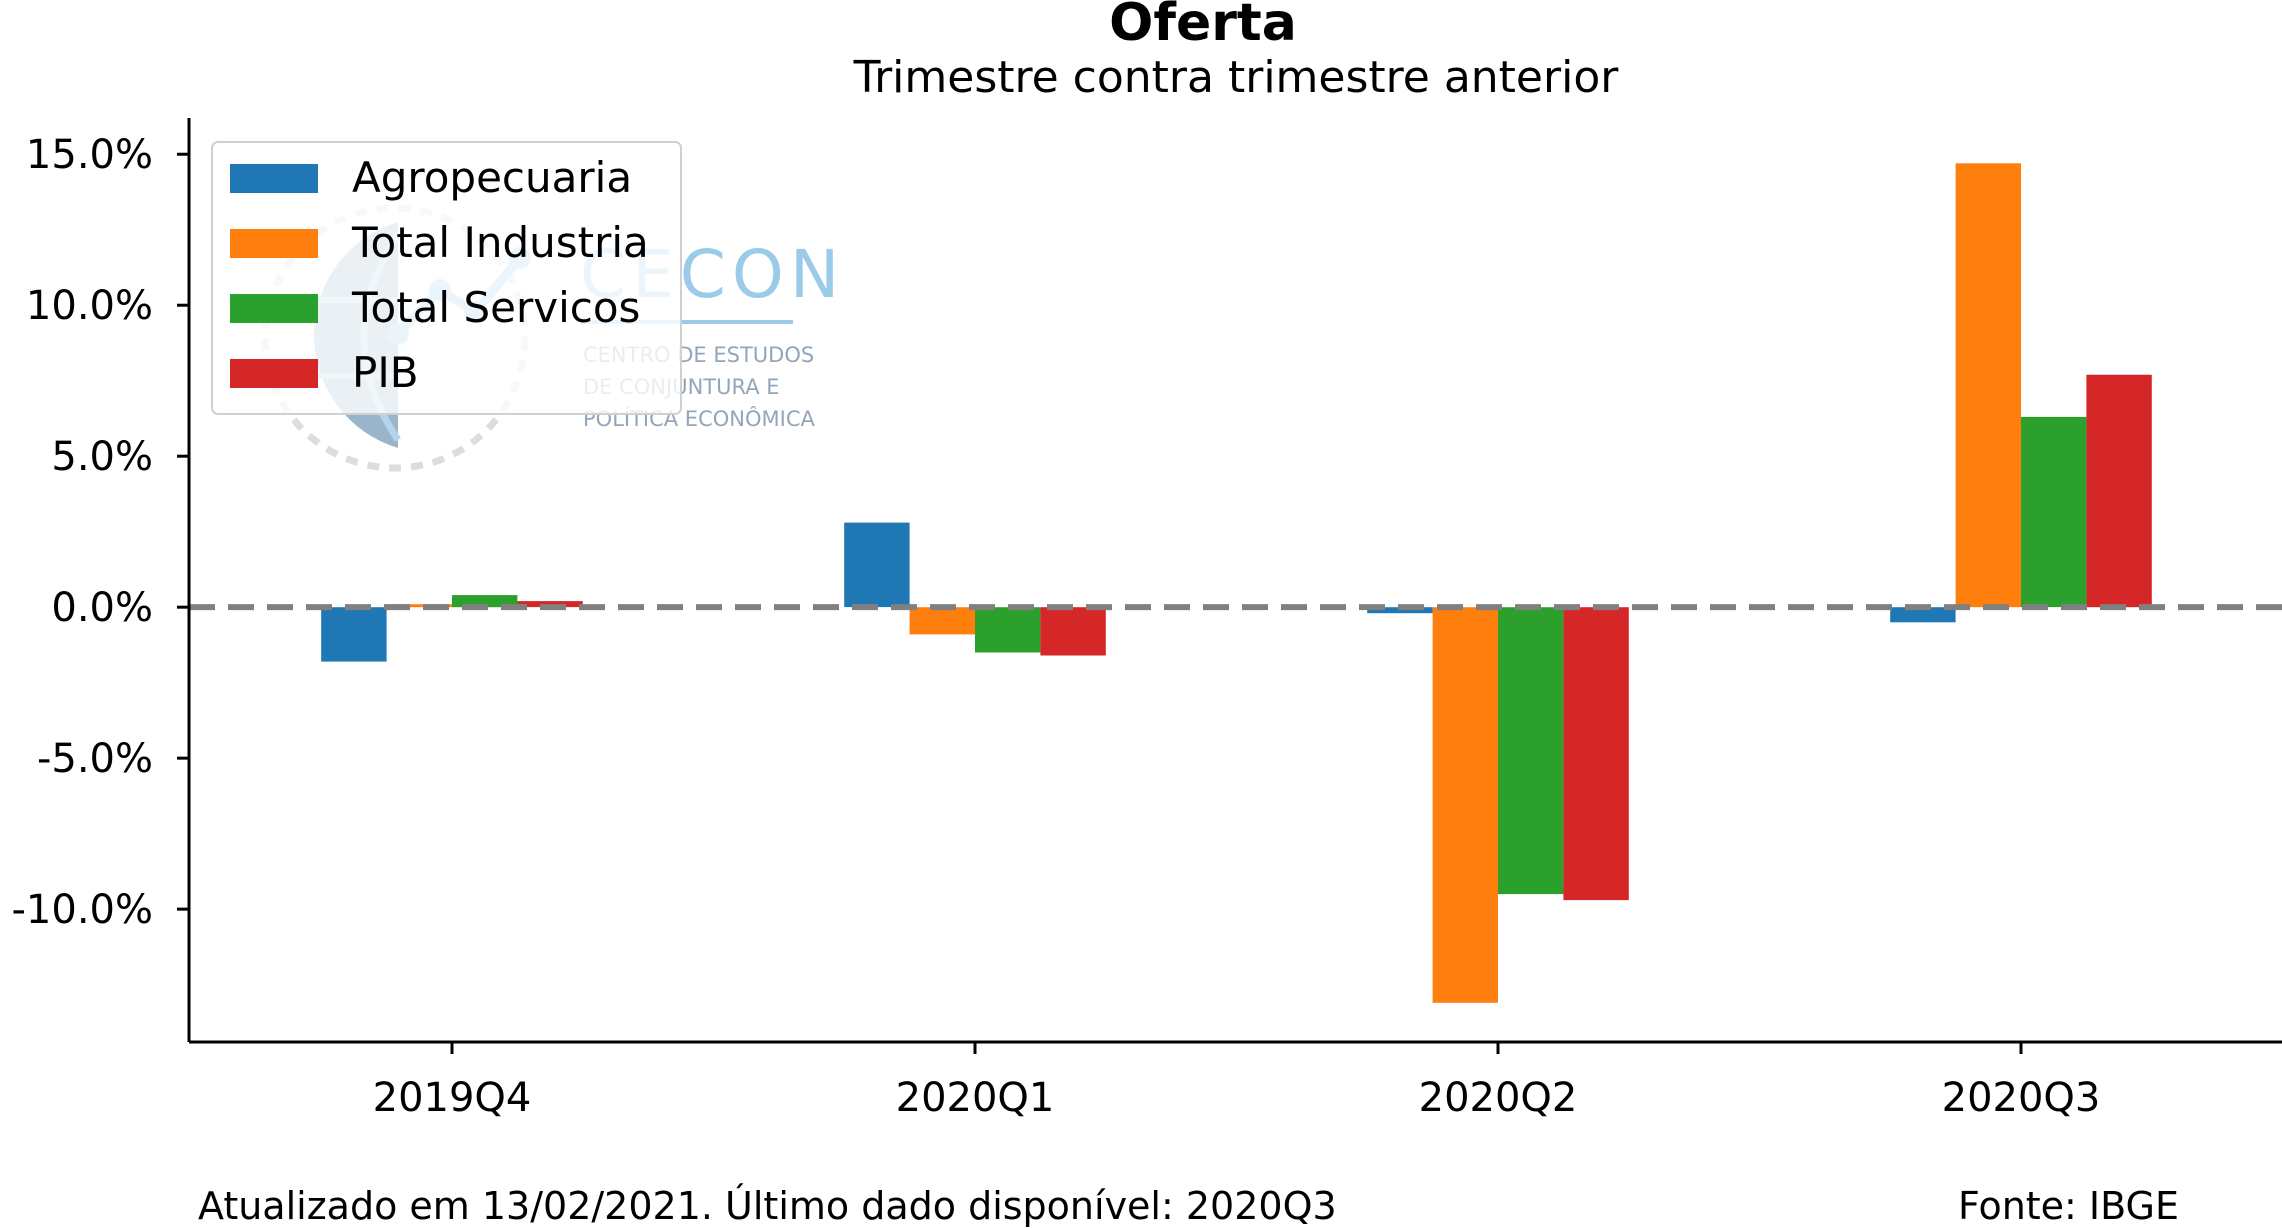 Image resolution: width=2282 pixels, height=1228 pixels. What do you see at coordinates (419, 606) in the screenshot?
I see `bar-total-industria-2019q4` at bounding box center [419, 606].